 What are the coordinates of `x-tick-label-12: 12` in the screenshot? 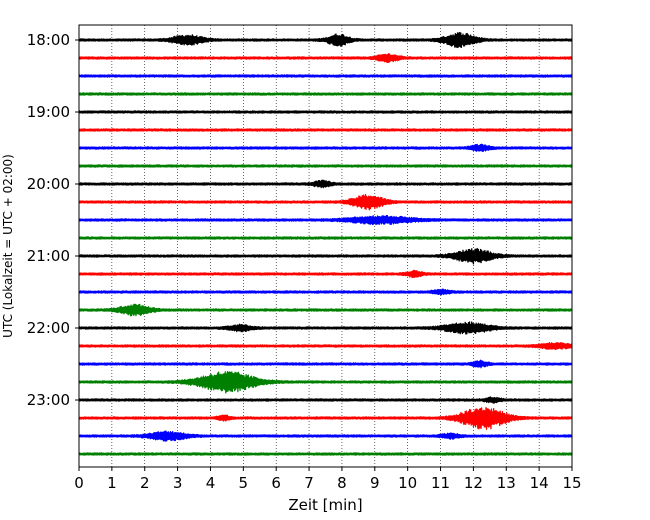 It's located at (473, 483).